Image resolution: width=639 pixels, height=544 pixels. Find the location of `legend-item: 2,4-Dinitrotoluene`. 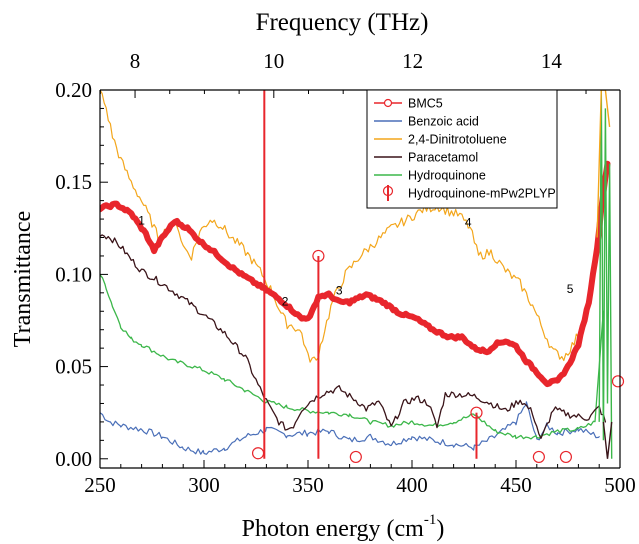

legend-item: 2,4-Dinitrotoluene is located at coordinates (440, 140).